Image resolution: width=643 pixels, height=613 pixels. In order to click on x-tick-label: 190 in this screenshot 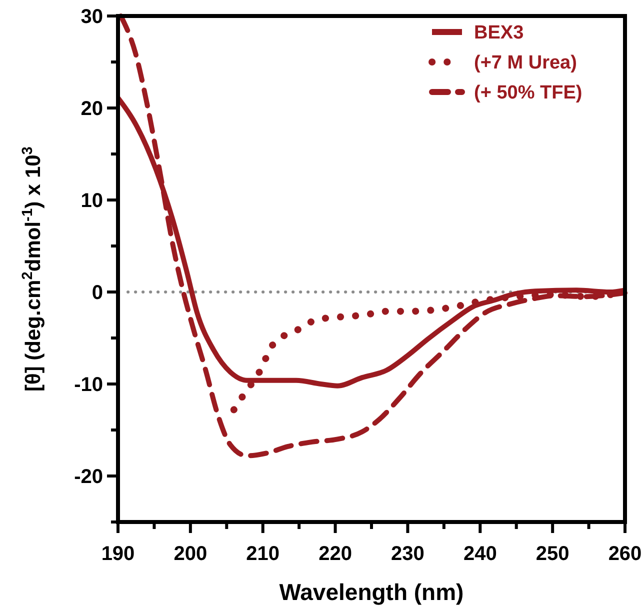, I will do `click(118, 554)`.